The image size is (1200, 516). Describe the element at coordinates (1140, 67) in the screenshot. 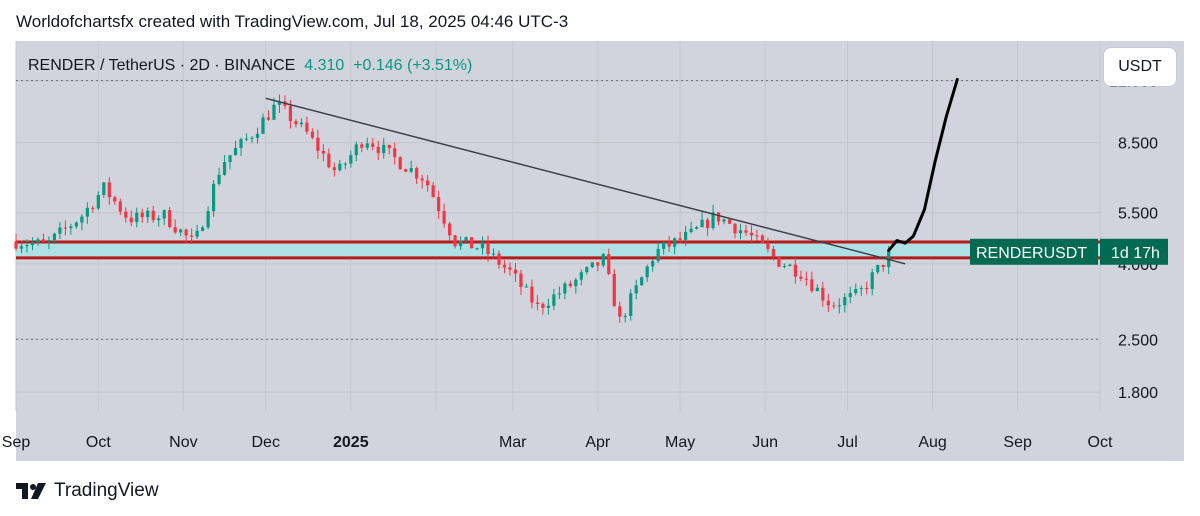

I see `currency-button: USDT` at that location.